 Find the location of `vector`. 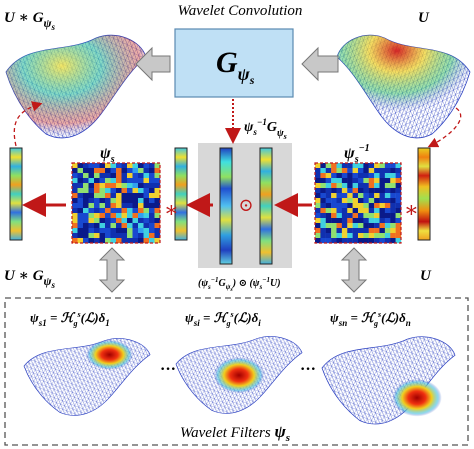

vector is located at coordinates (16, 194).